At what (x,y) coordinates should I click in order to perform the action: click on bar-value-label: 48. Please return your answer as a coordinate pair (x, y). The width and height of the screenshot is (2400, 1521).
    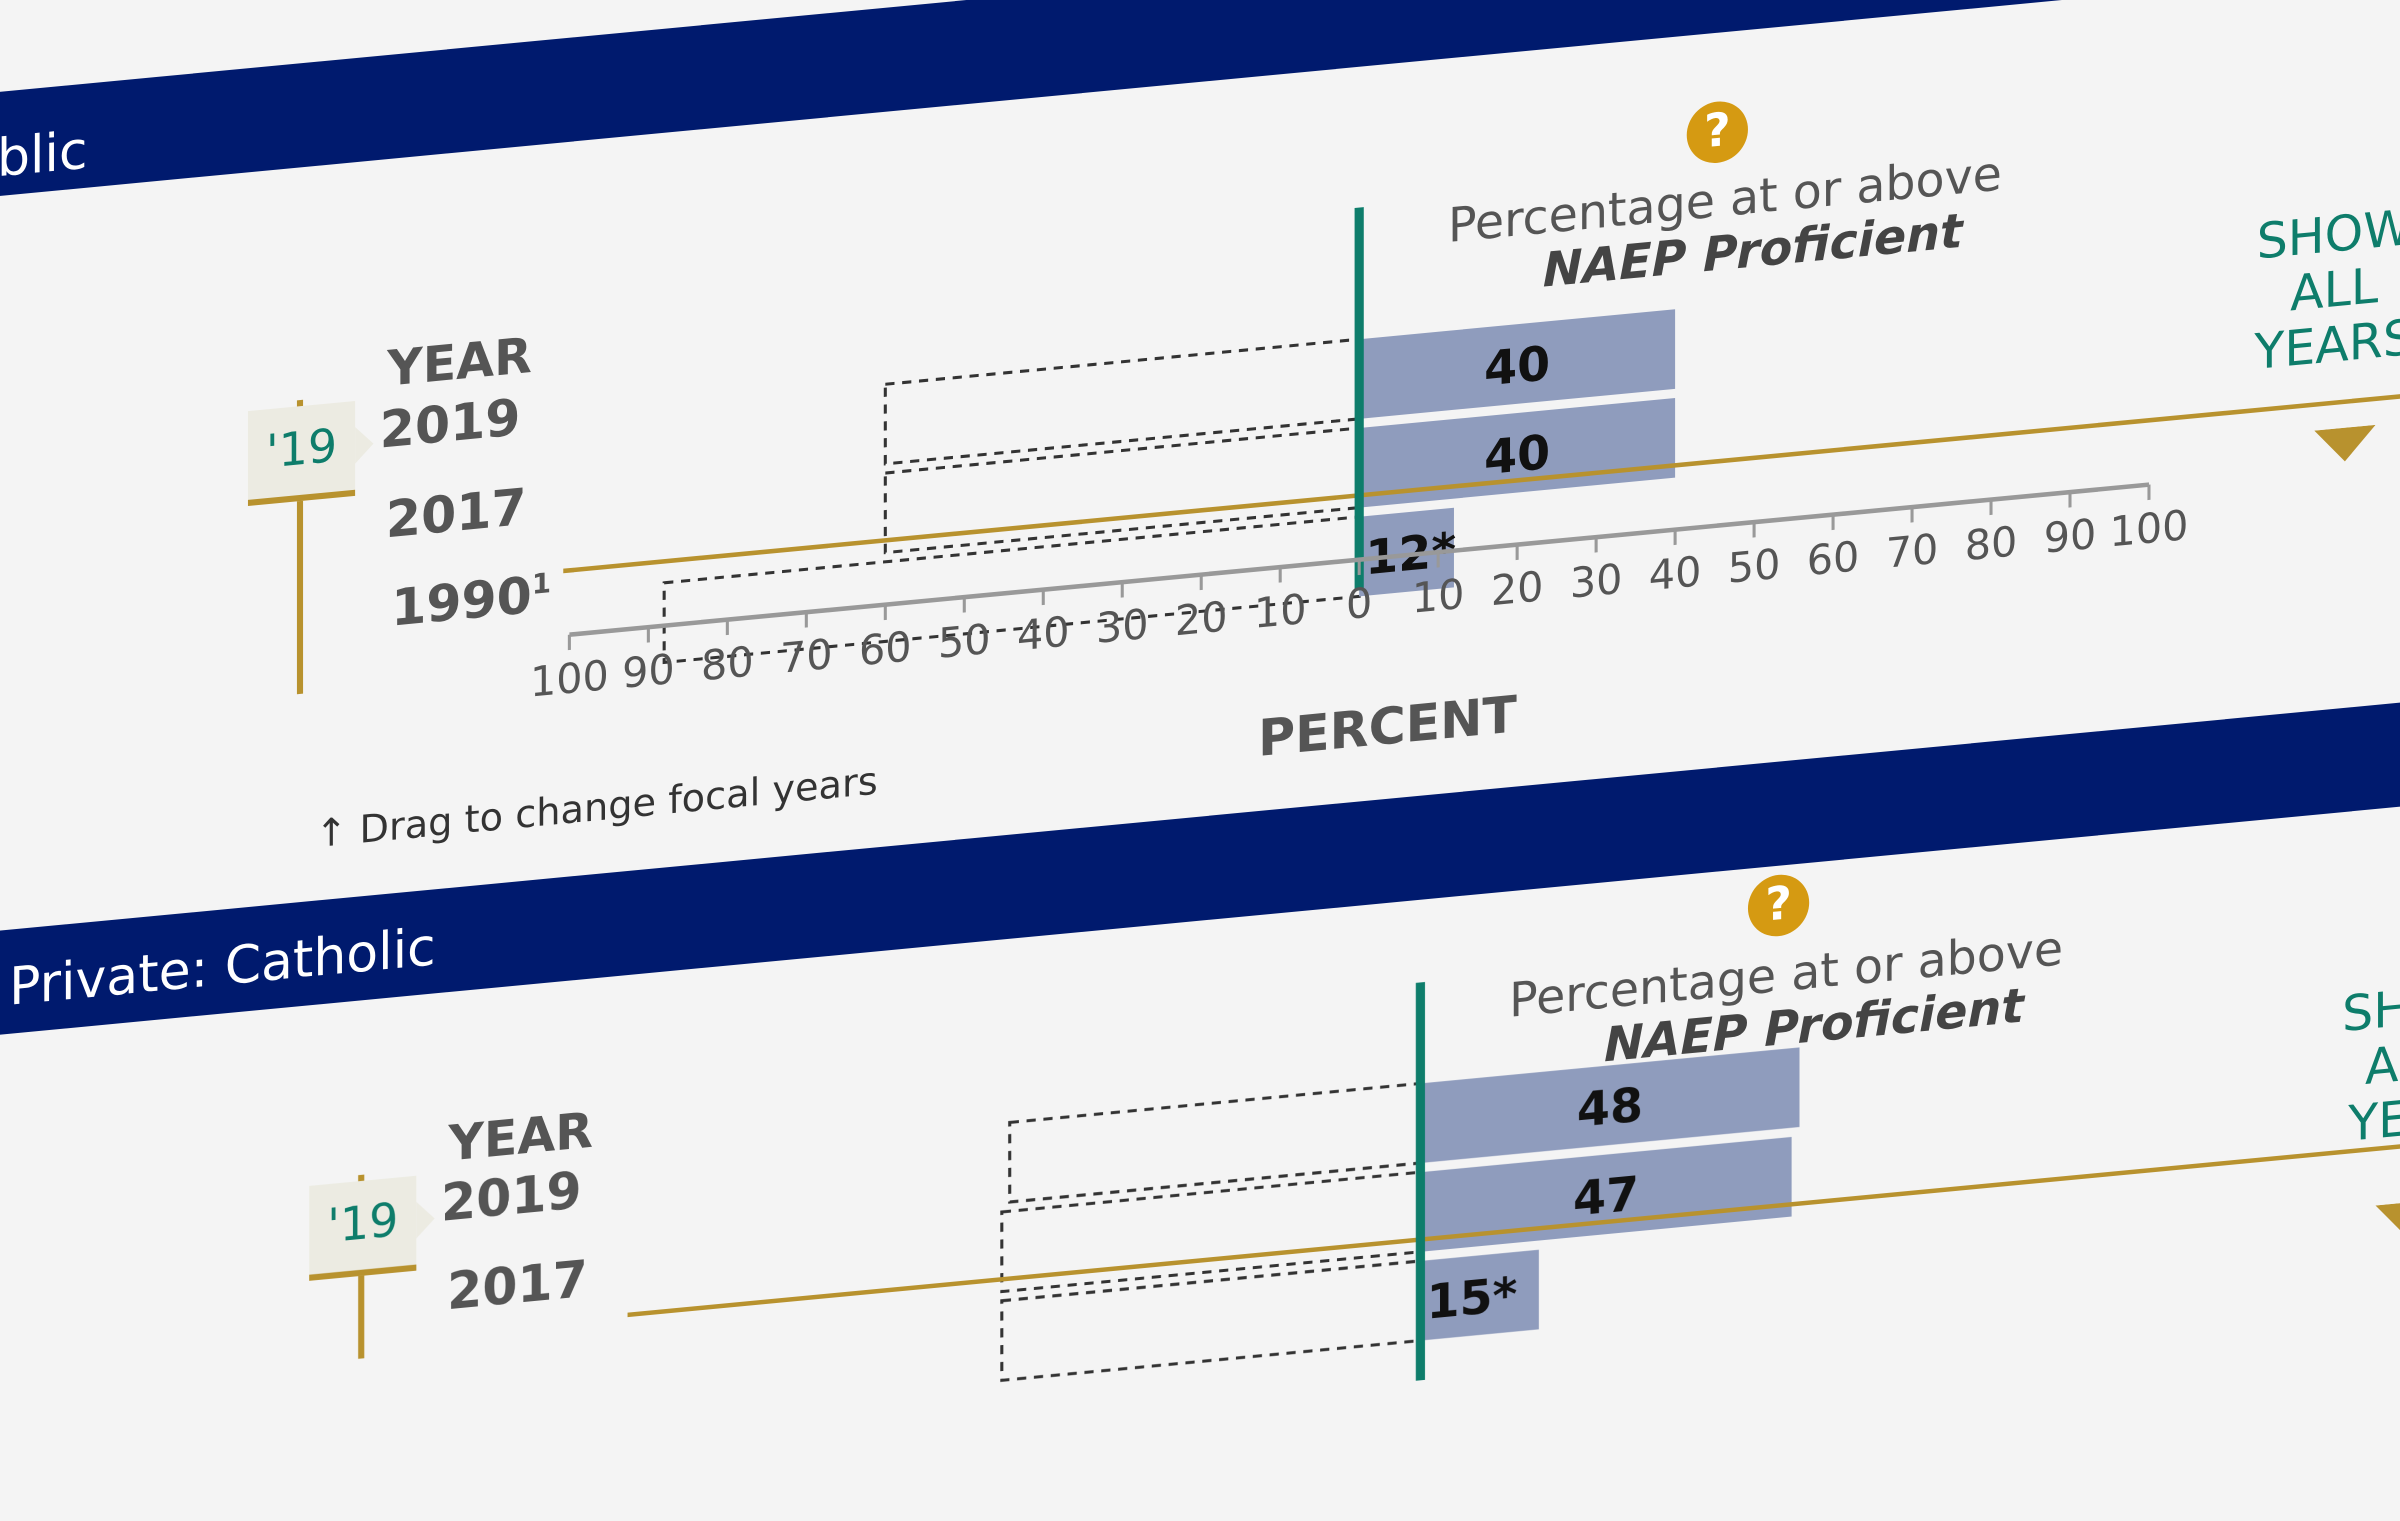
    Looking at the image, I should click on (1610, 1108).